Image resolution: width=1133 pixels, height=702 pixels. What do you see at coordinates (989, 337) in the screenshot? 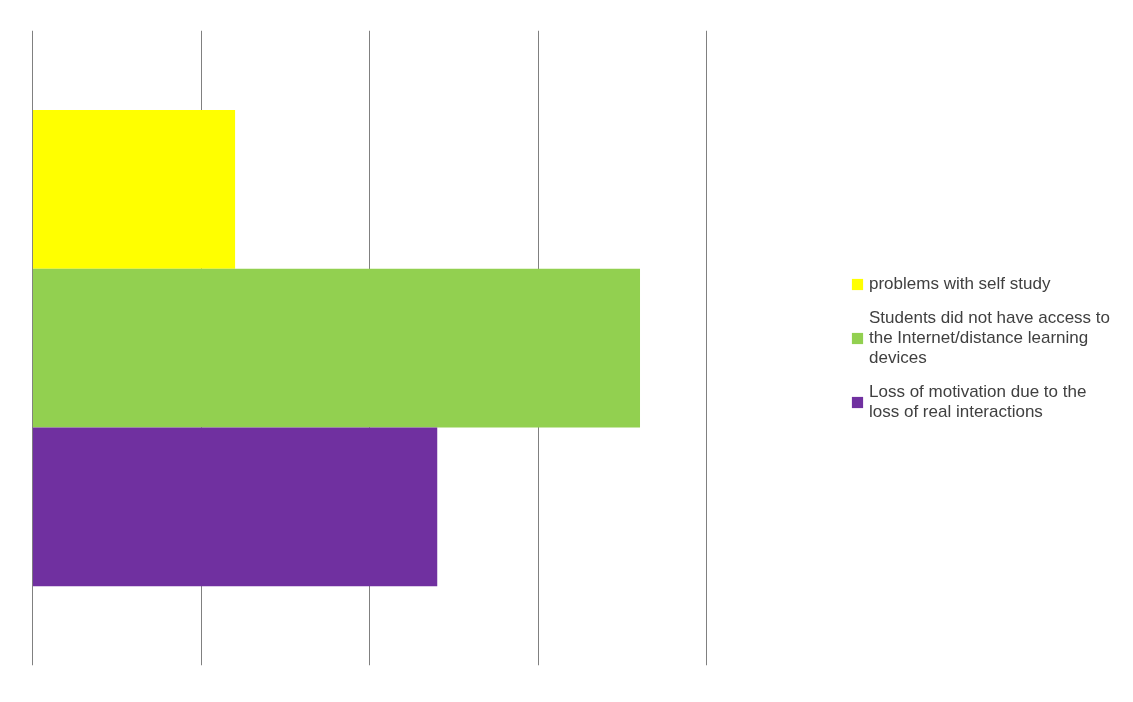
I see `legend-label: Students did not have access to the Internet/distance learning devices` at bounding box center [989, 337].